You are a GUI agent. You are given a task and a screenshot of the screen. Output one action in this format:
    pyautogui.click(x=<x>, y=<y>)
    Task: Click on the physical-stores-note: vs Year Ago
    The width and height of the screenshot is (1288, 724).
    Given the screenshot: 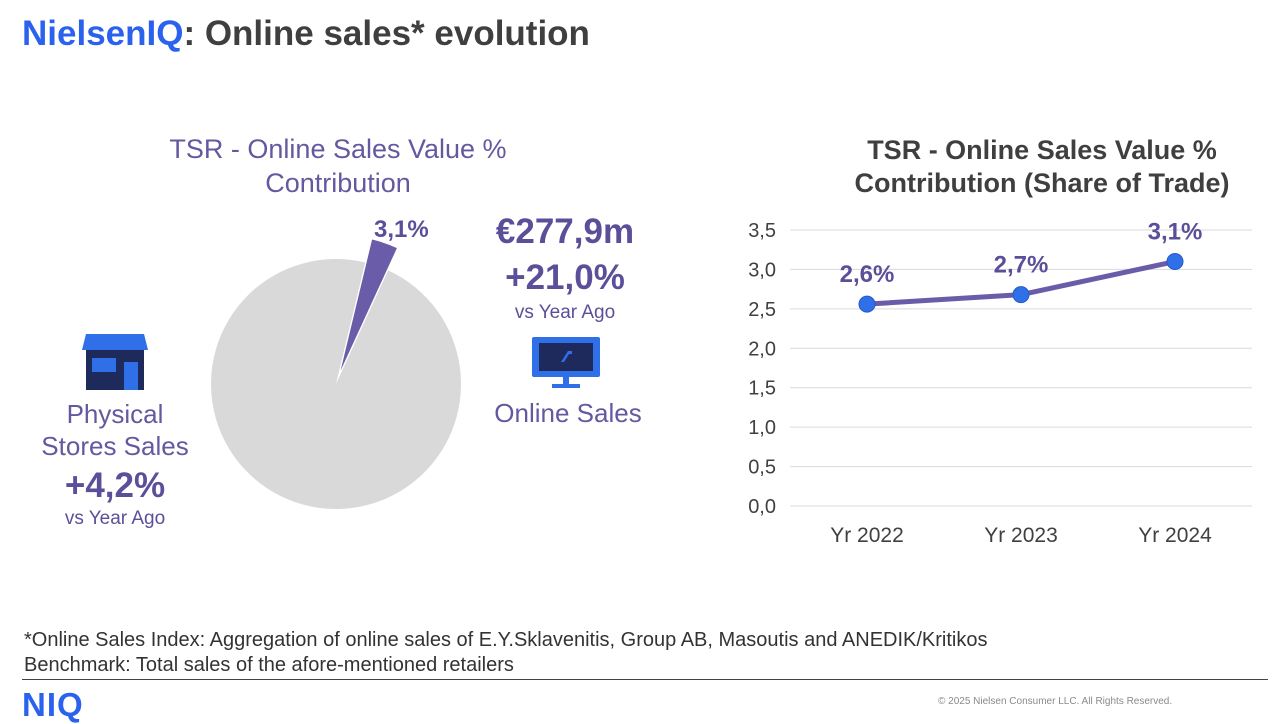 What is the action you would take?
    pyautogui.click(x=115, y=518)
    